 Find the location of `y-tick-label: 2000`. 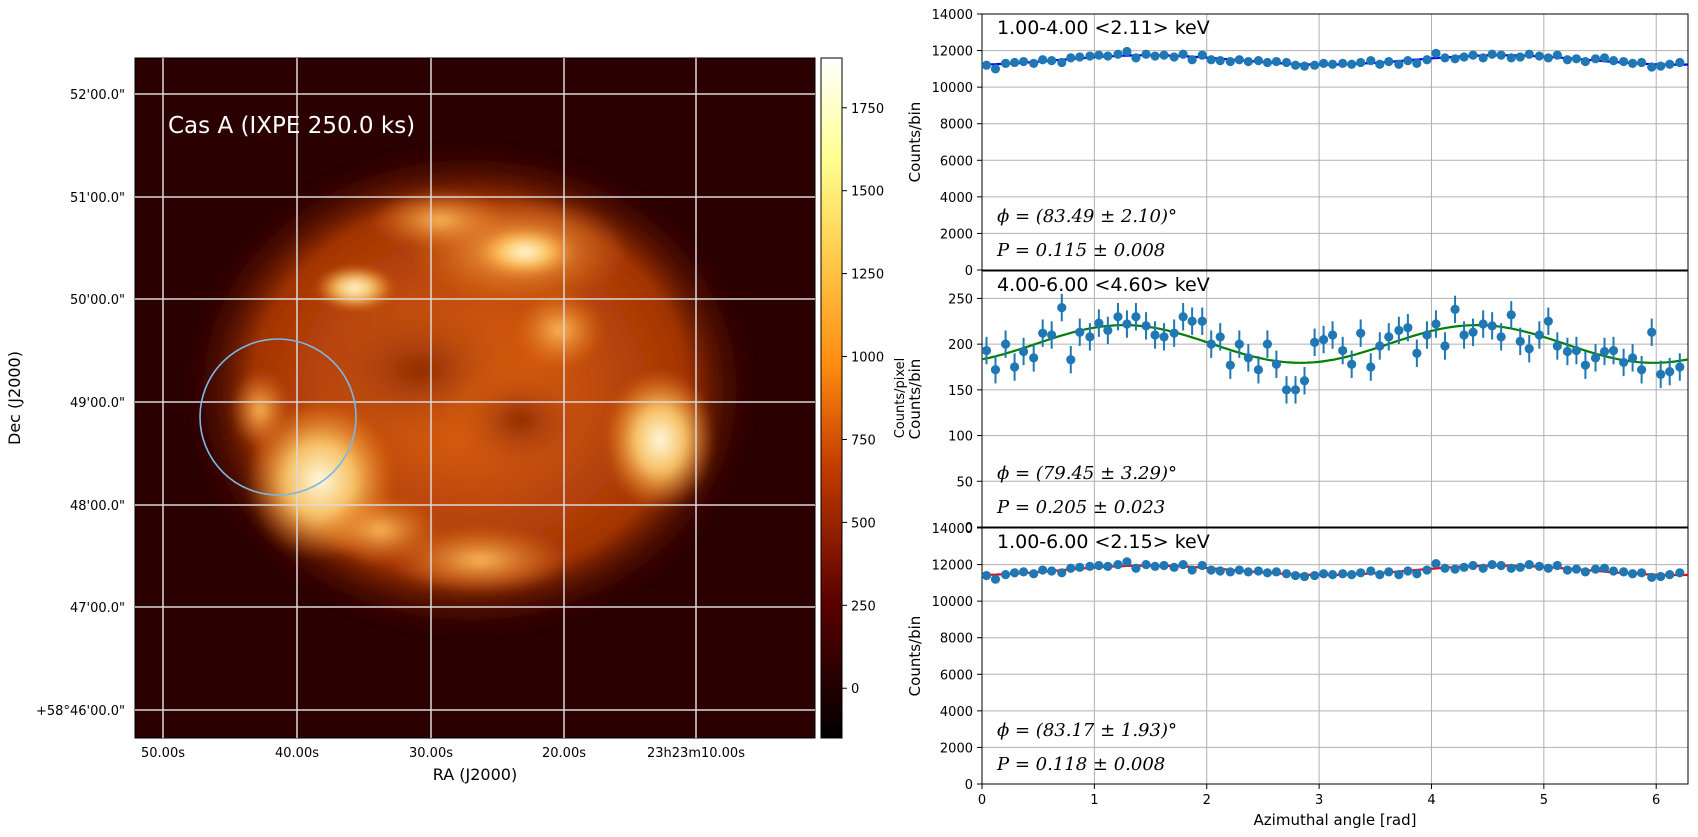

y-tick-label: 2000 is located at coordinates (956, 234).